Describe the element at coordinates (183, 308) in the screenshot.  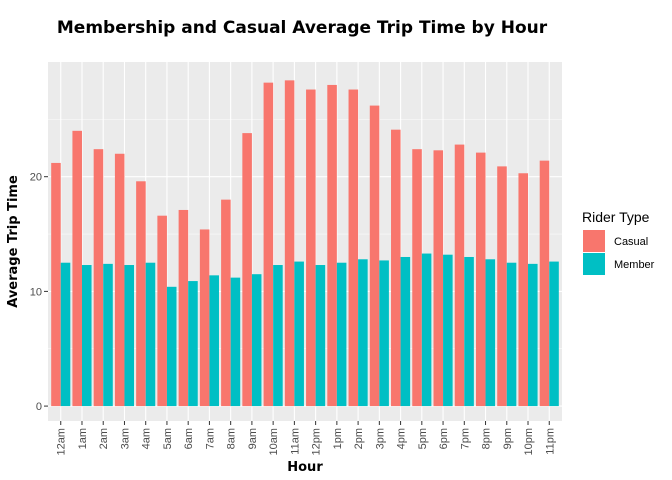
I see `bar-casual-6am` at that location.